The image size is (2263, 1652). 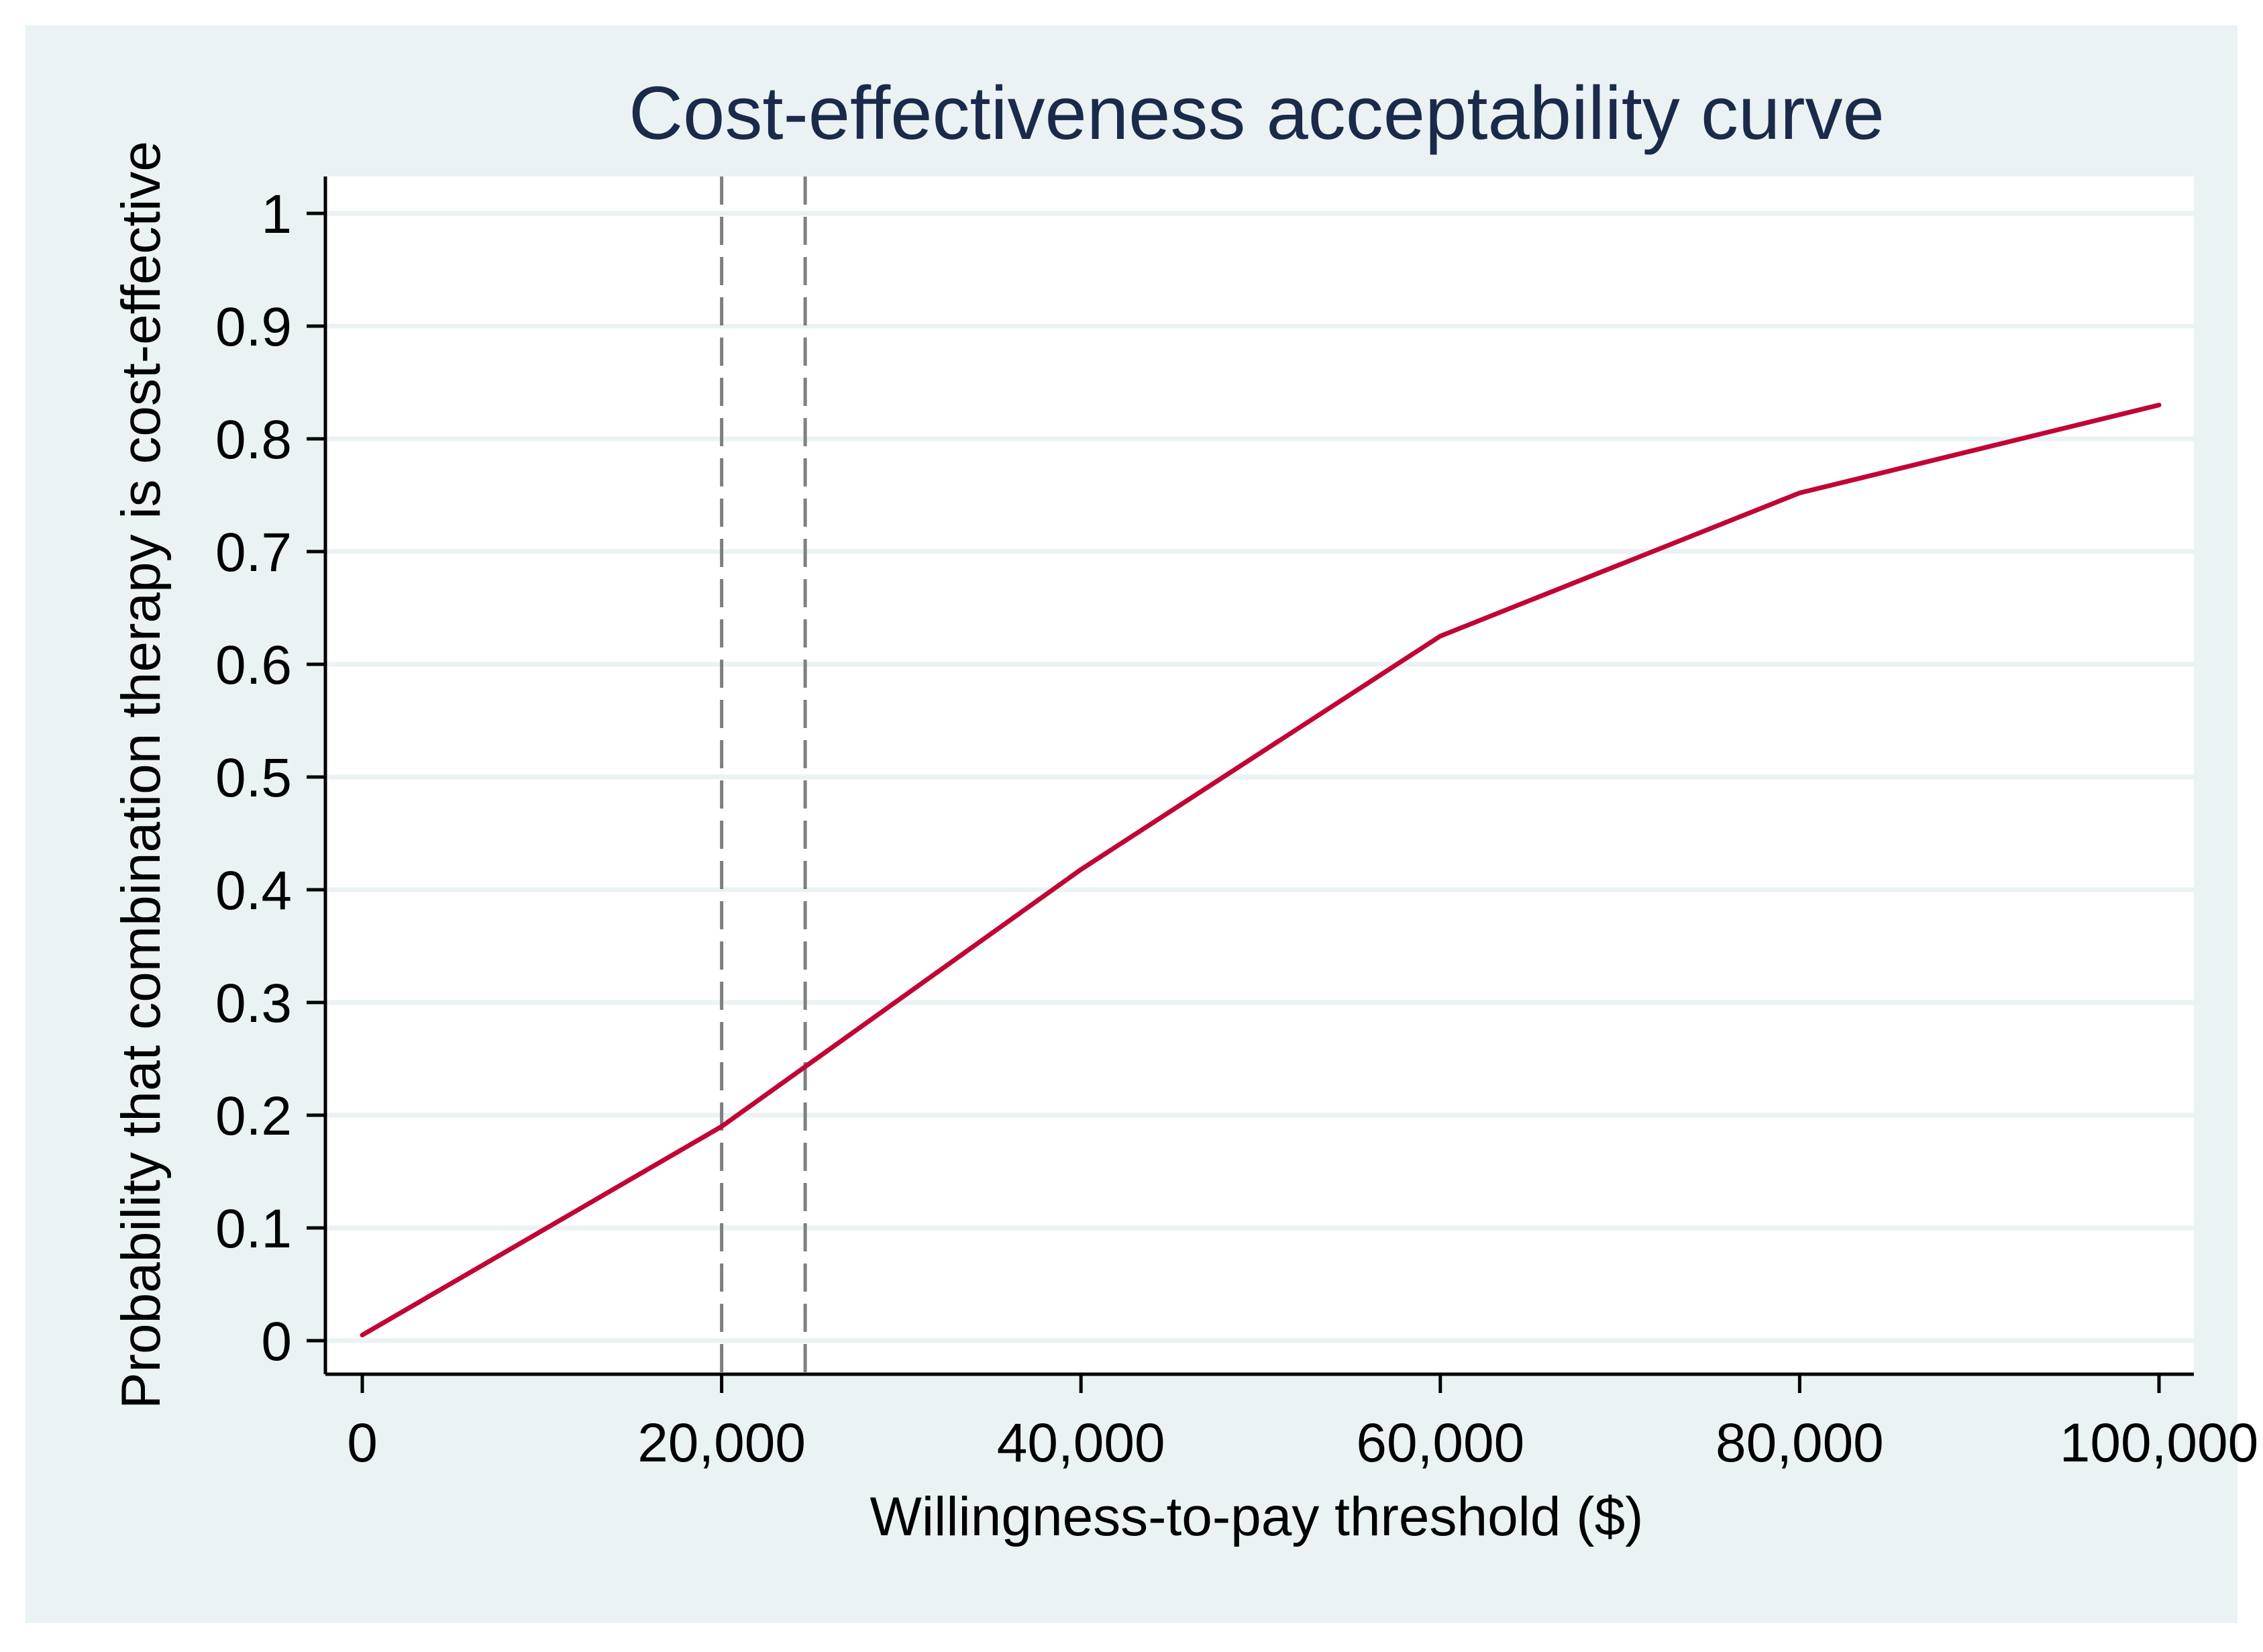 I want to click on x-tick-label: 0, so click(x=362, y=1443).